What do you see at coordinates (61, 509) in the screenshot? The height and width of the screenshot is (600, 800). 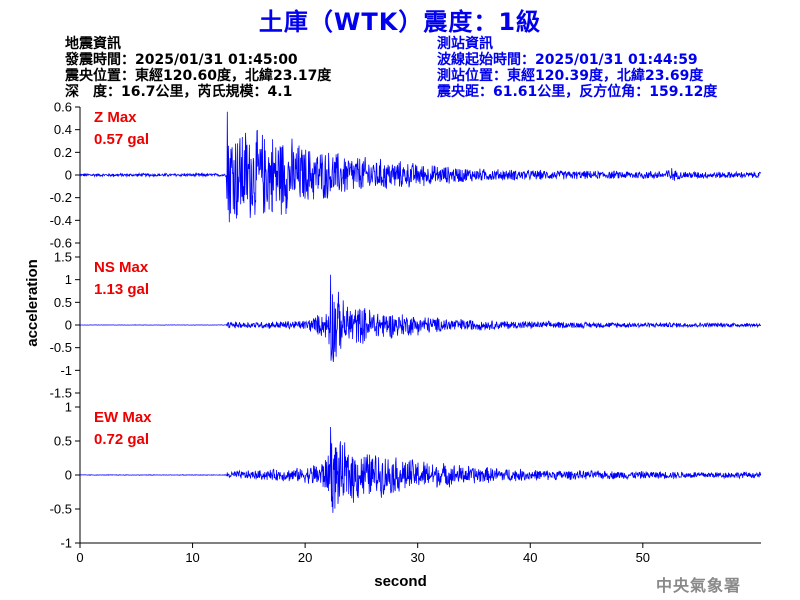 I see `y-tick-label-ew: -0.5` at bounding box center [61, 509].